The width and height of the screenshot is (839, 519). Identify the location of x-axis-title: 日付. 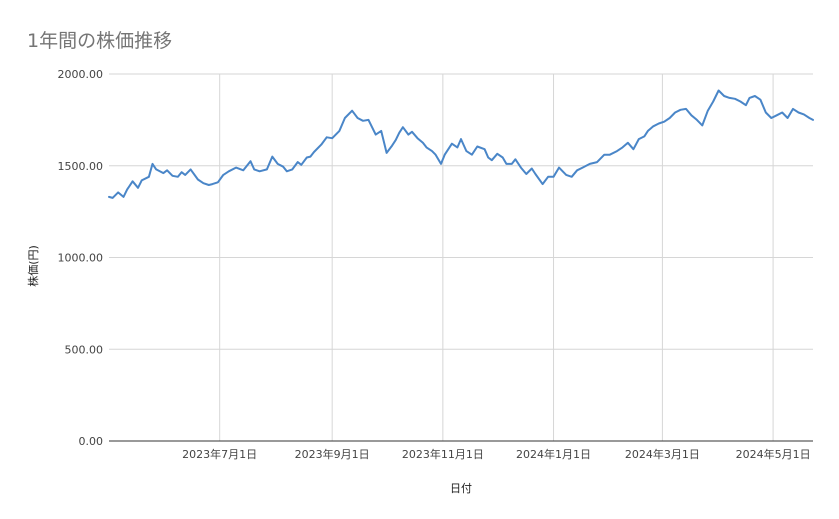
(461, 488).